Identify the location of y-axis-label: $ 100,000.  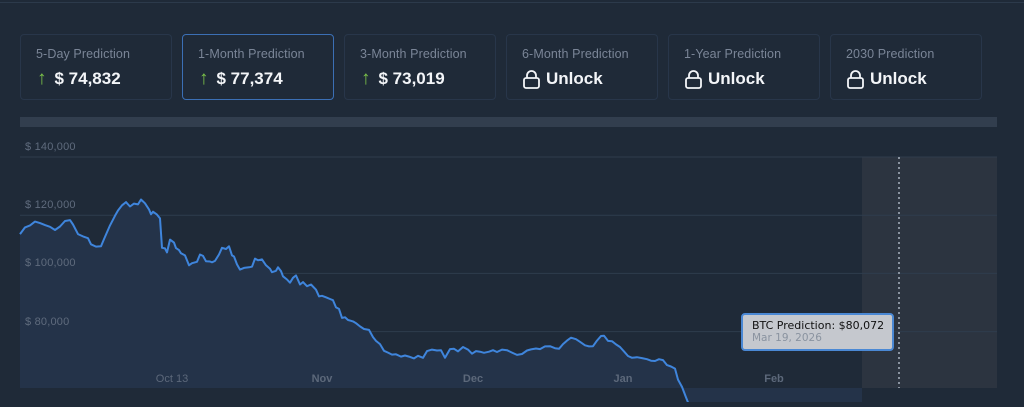
(50, 263).